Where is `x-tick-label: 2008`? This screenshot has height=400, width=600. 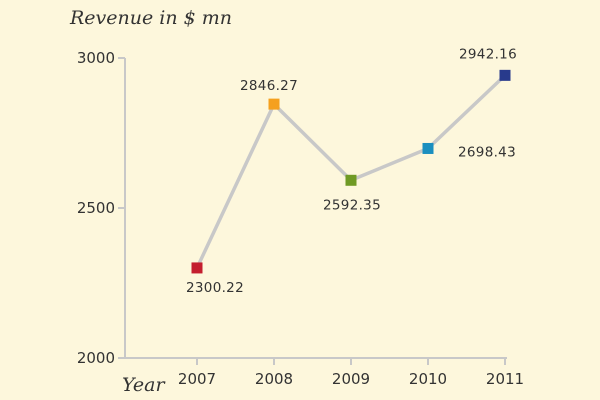 x-tick-label: 2008 is located at coordinates (274, 379).